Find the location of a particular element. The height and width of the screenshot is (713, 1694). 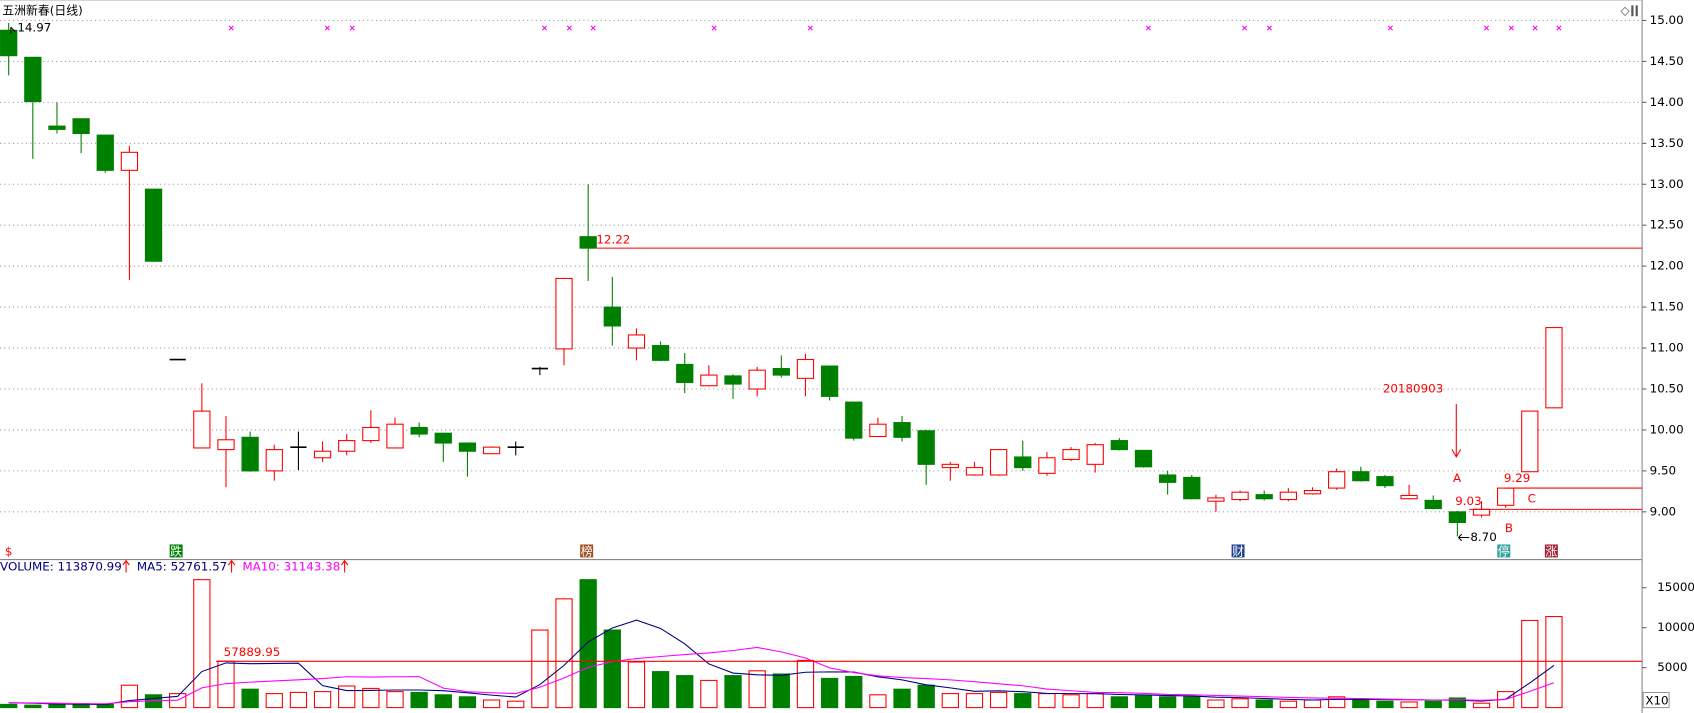

y-tick-label: 5000 is located at coordinates (1672, 667).